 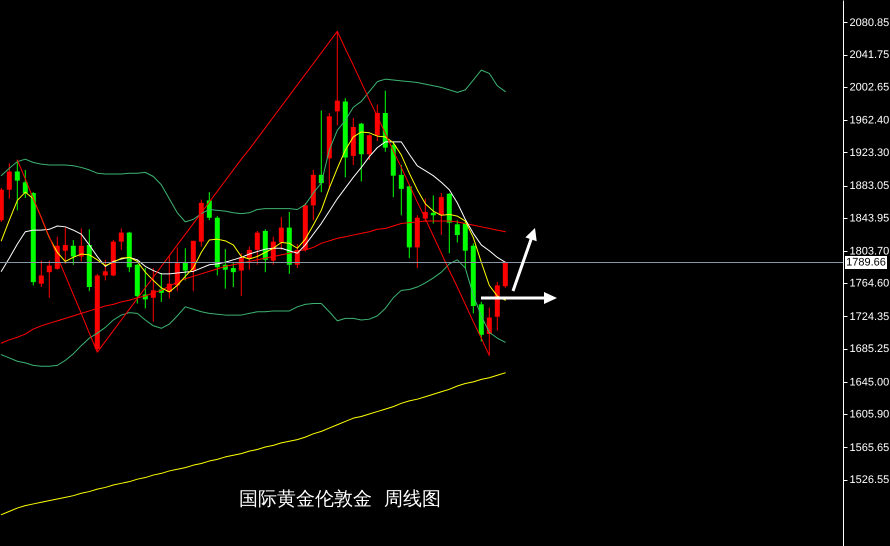 What do you see at coordinates (870, 87) in the screenshot?
I see `y-tick-label: 2002.65` at bounding box center [870, 87].